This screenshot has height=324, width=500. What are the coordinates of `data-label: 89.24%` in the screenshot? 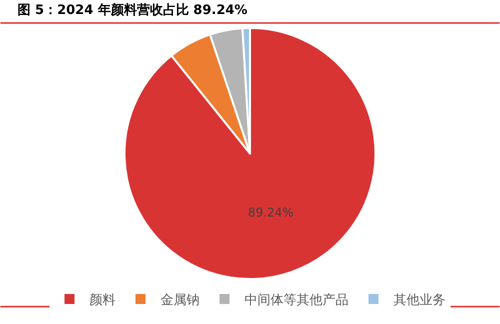 It's located at (271, 213).